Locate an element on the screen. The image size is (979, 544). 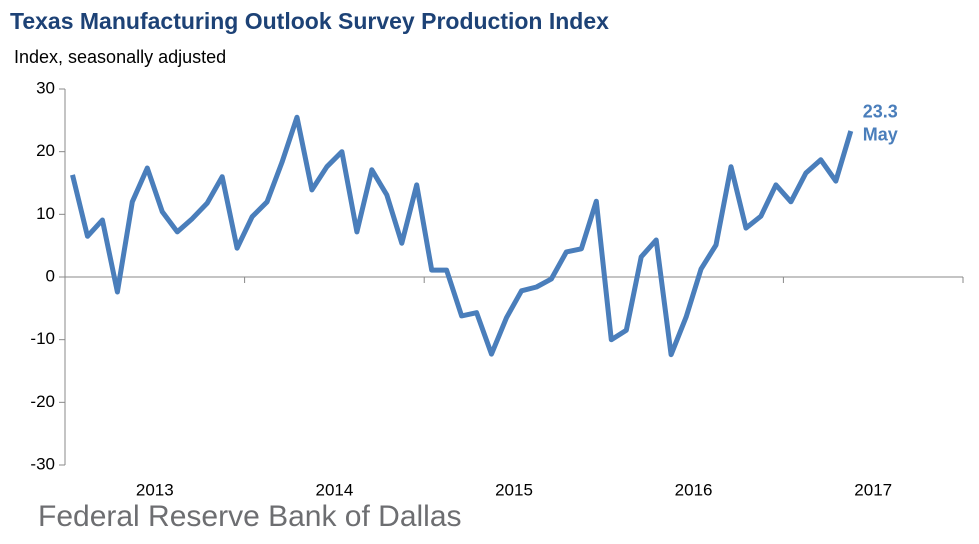
y-tick-label: -30 is located at coordinates (42, 463).